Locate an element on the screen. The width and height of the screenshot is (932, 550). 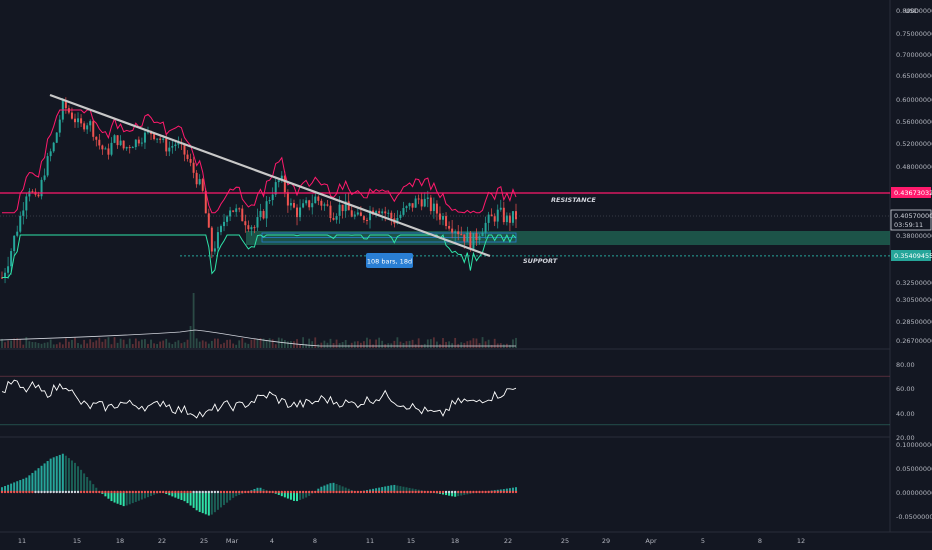
oscillator-panel is located at coordinates (259, 484).